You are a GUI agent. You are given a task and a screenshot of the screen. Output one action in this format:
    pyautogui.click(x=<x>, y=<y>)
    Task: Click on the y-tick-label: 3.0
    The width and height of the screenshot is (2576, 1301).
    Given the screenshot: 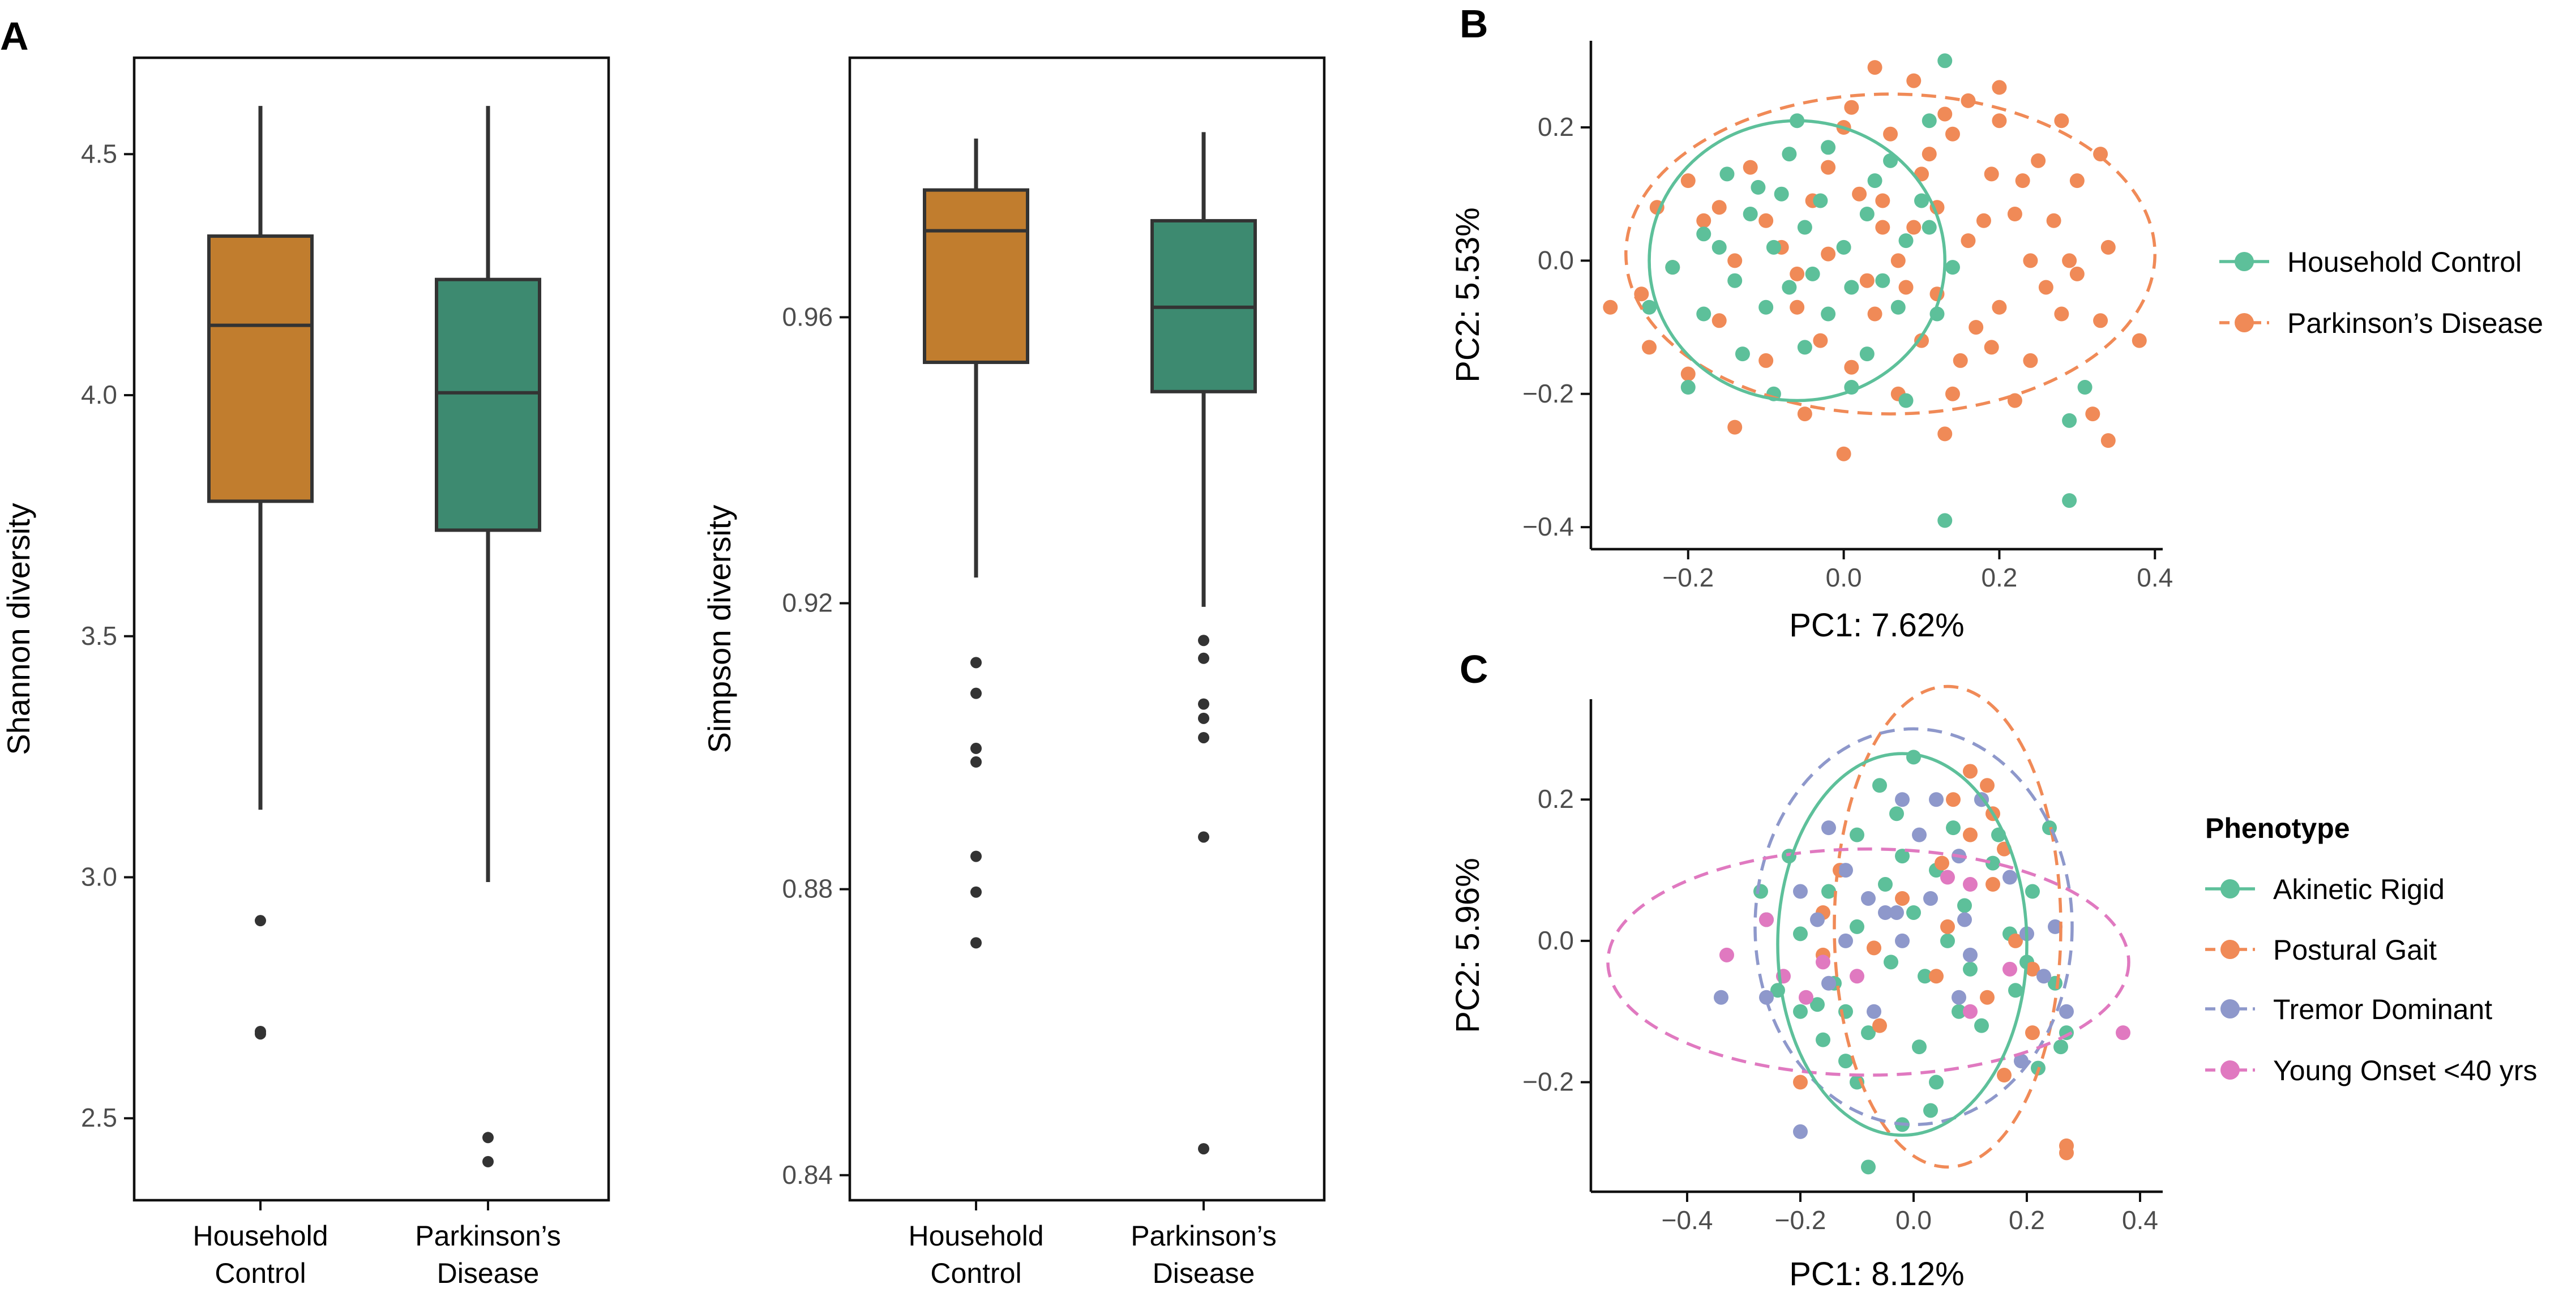 What is the action you would take?
    pyautogui.click(x=99, y=877)
    